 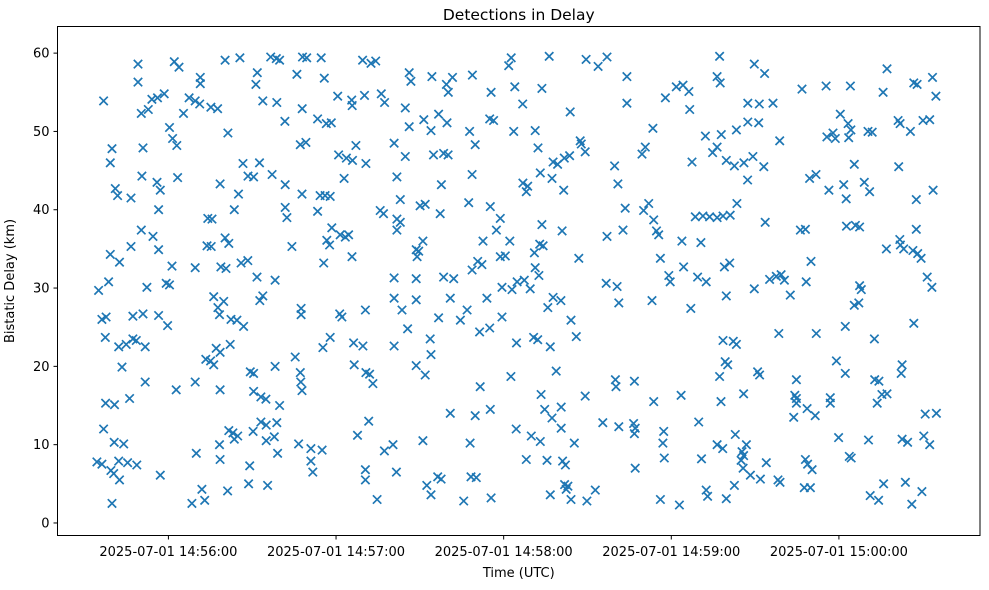 What do you see at coordinates (41, 54) in the screenshot?
I see `y-tick-label: 60` at bounding box center [41, 54].